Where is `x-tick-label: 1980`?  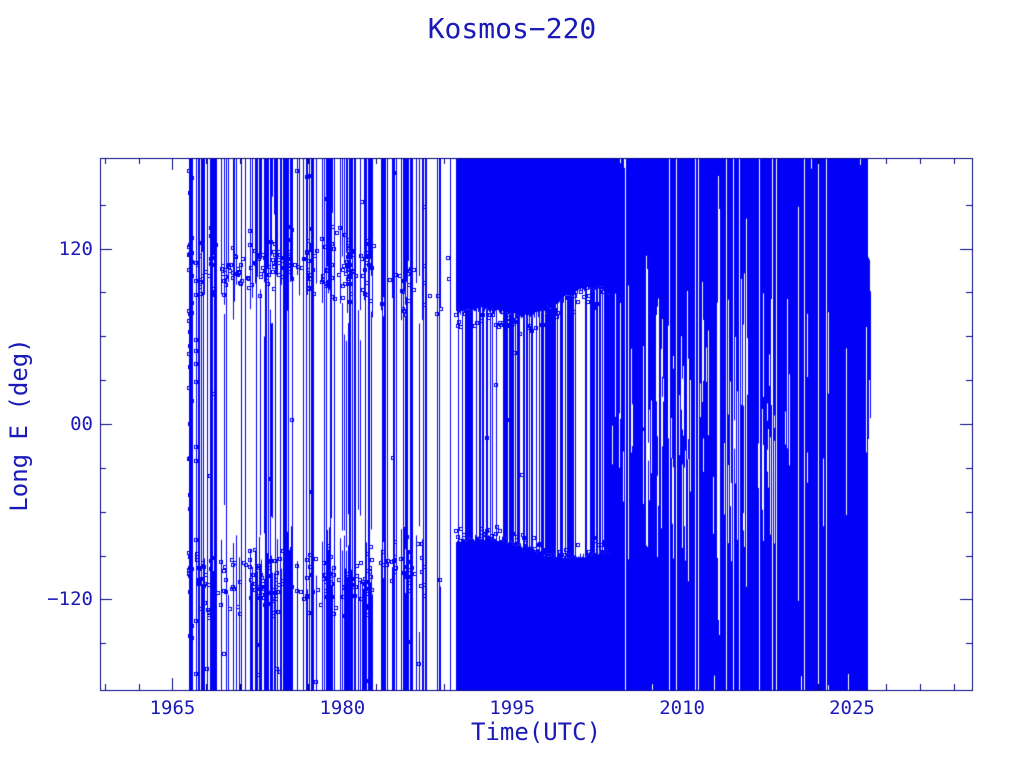
x-tick-label: 1980 is located at coordinates (342, 708).